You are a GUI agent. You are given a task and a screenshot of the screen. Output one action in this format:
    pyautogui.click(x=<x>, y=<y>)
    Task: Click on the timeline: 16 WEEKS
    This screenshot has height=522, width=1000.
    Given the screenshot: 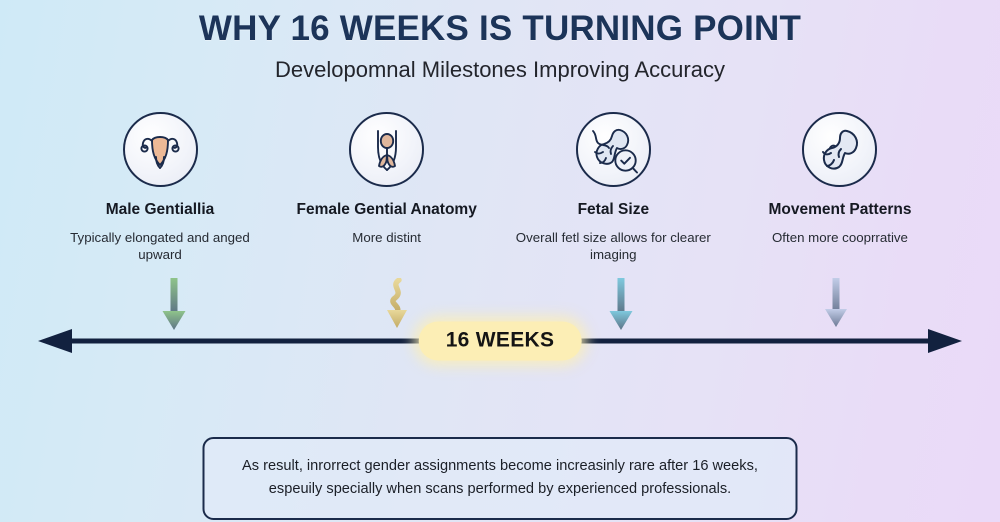 What is the action you would take?
    pyautogui.click(x=500, y=341)
    